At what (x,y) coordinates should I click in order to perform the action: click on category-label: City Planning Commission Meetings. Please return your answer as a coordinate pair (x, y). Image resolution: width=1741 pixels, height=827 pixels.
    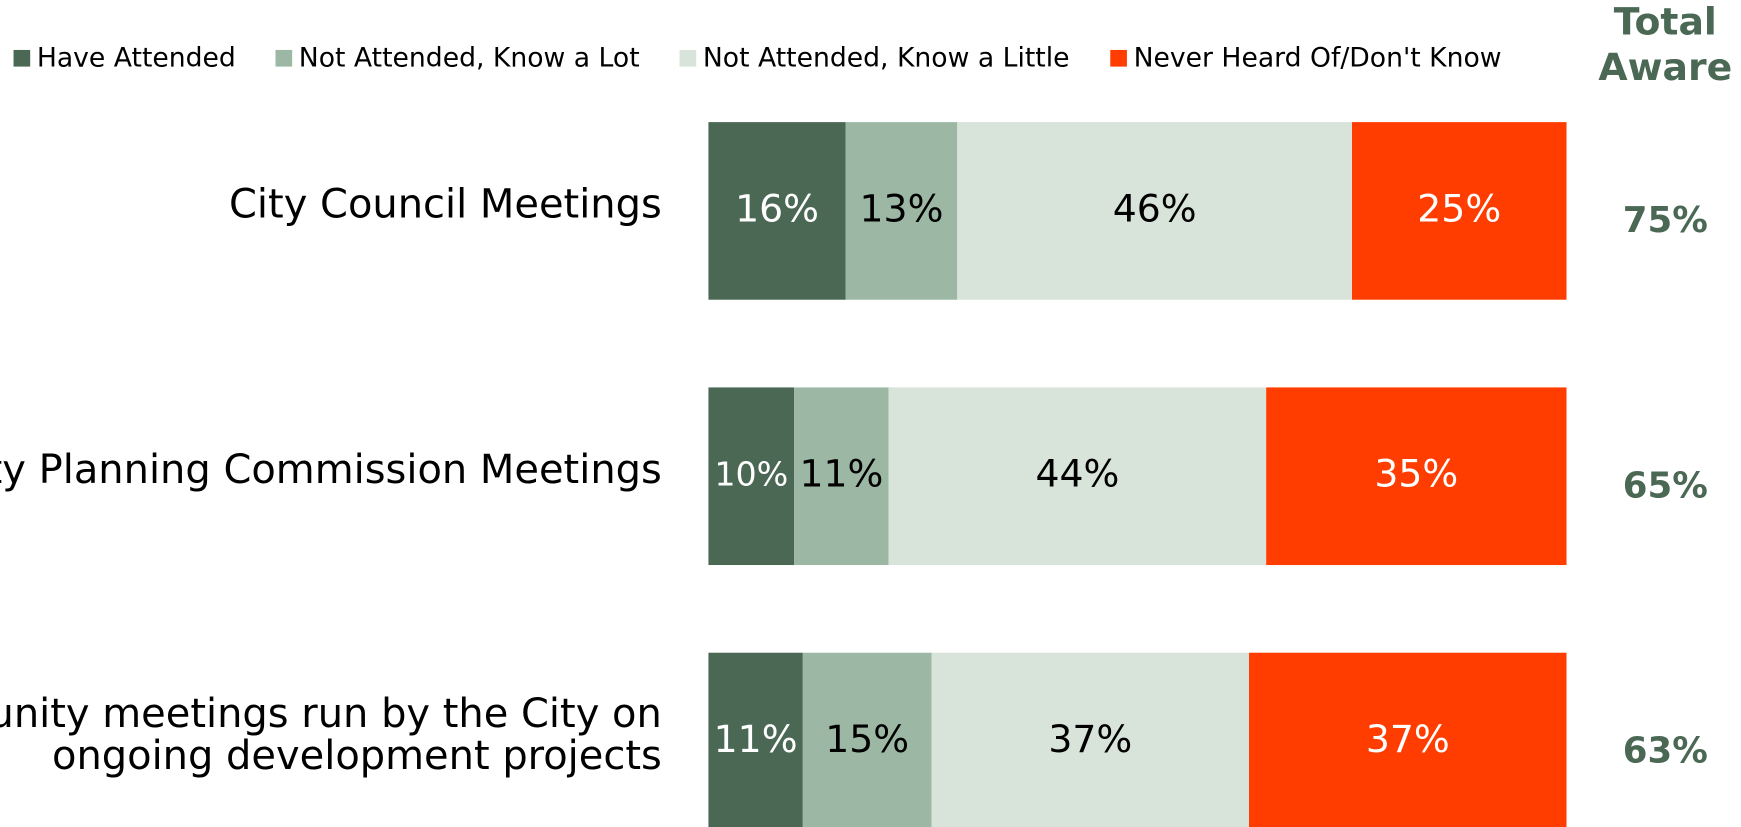
    Looking at the image, I should click on (331, 470).